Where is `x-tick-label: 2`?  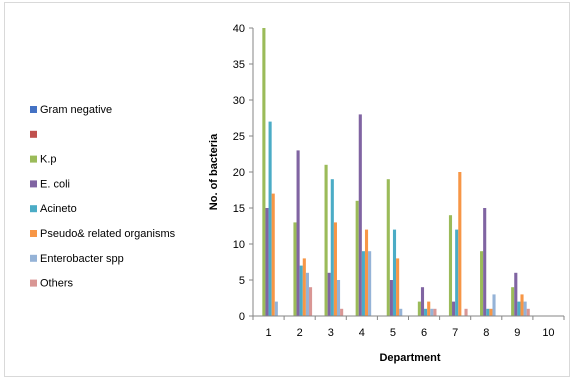
x-tick-label: 2 is located at coordinates (300, 333).